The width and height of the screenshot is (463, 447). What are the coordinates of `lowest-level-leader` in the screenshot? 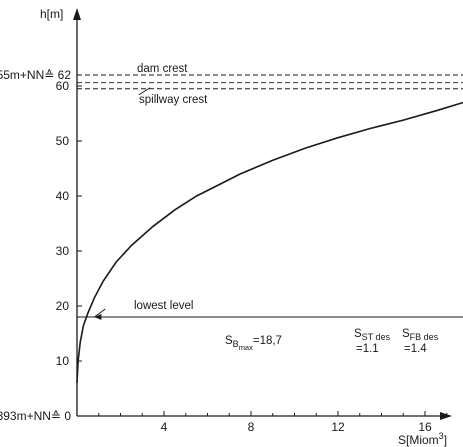 It's located at (100, 313).